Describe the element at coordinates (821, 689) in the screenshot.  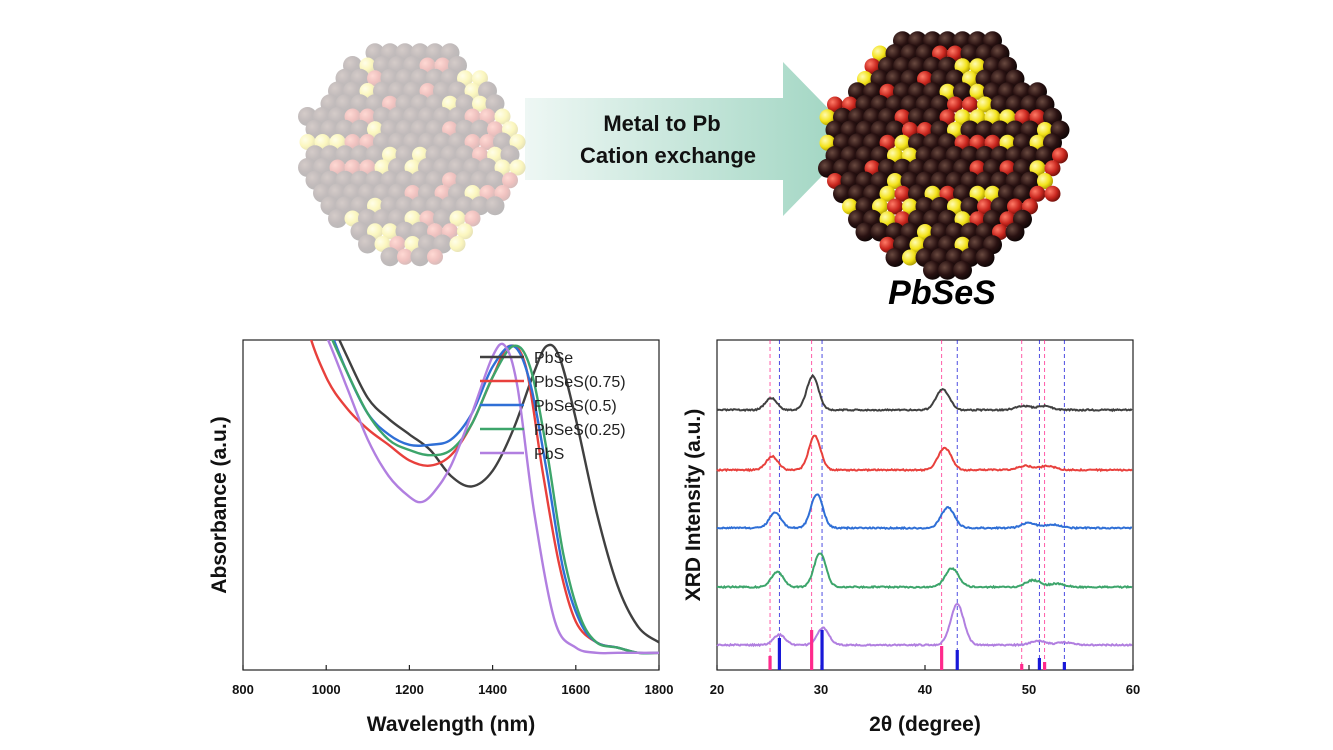
I see `x-tick-label: 30` at that location.